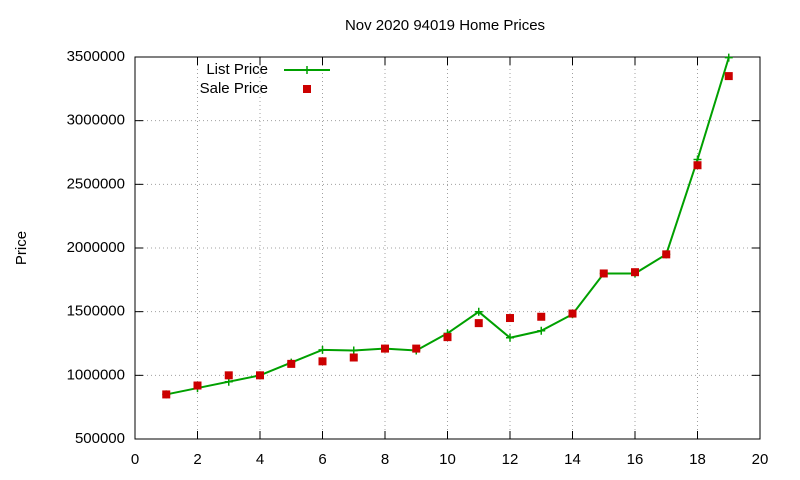 This screenshot has height=480, width=800. Describe the element at coordinates (572, 459) in the screenshot. I see `x-tick-label: 14` at that location.